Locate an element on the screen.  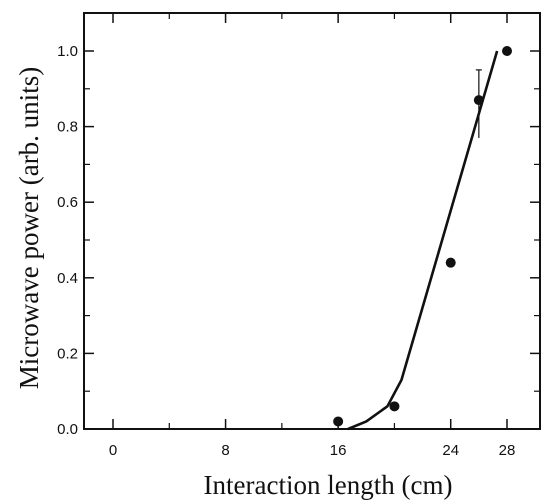
x-tick-label: 28 is located at coordinates (507, 450).